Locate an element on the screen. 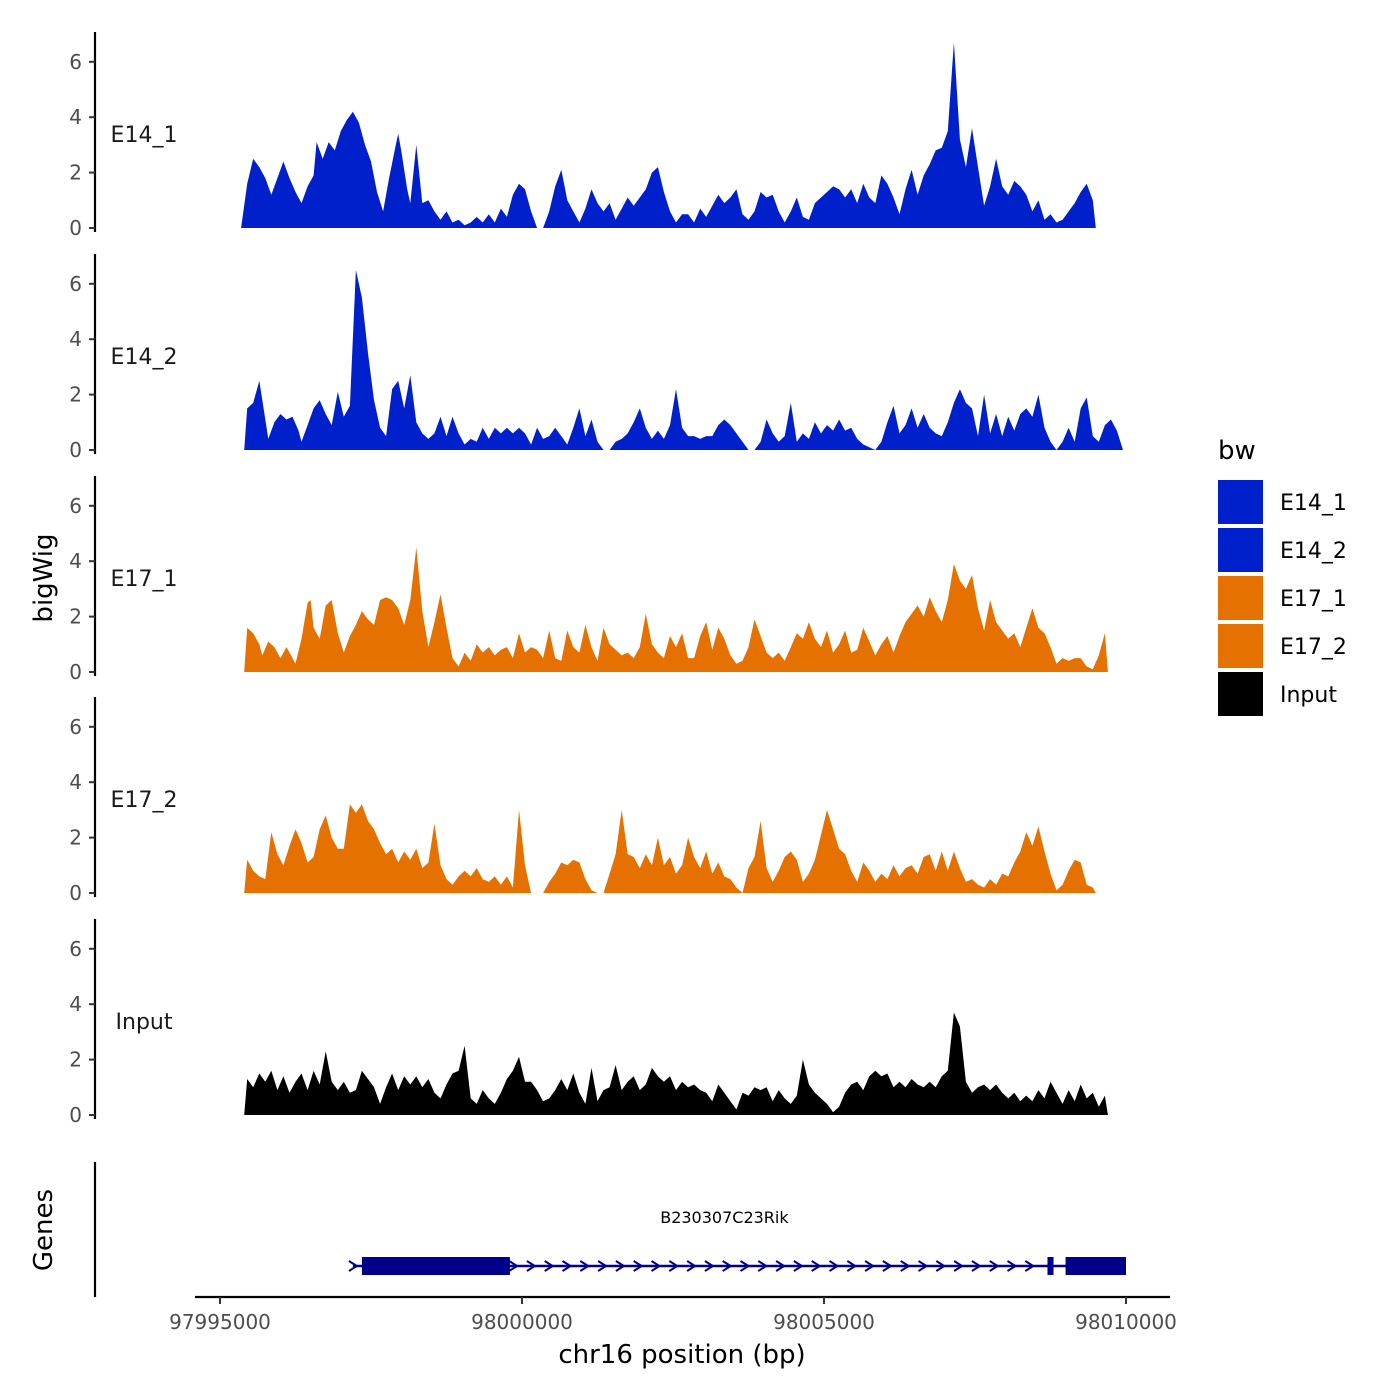 This screenshot has height=1400, width=1400. legend-label: E17_1 is located at coordinates (1313, 599).